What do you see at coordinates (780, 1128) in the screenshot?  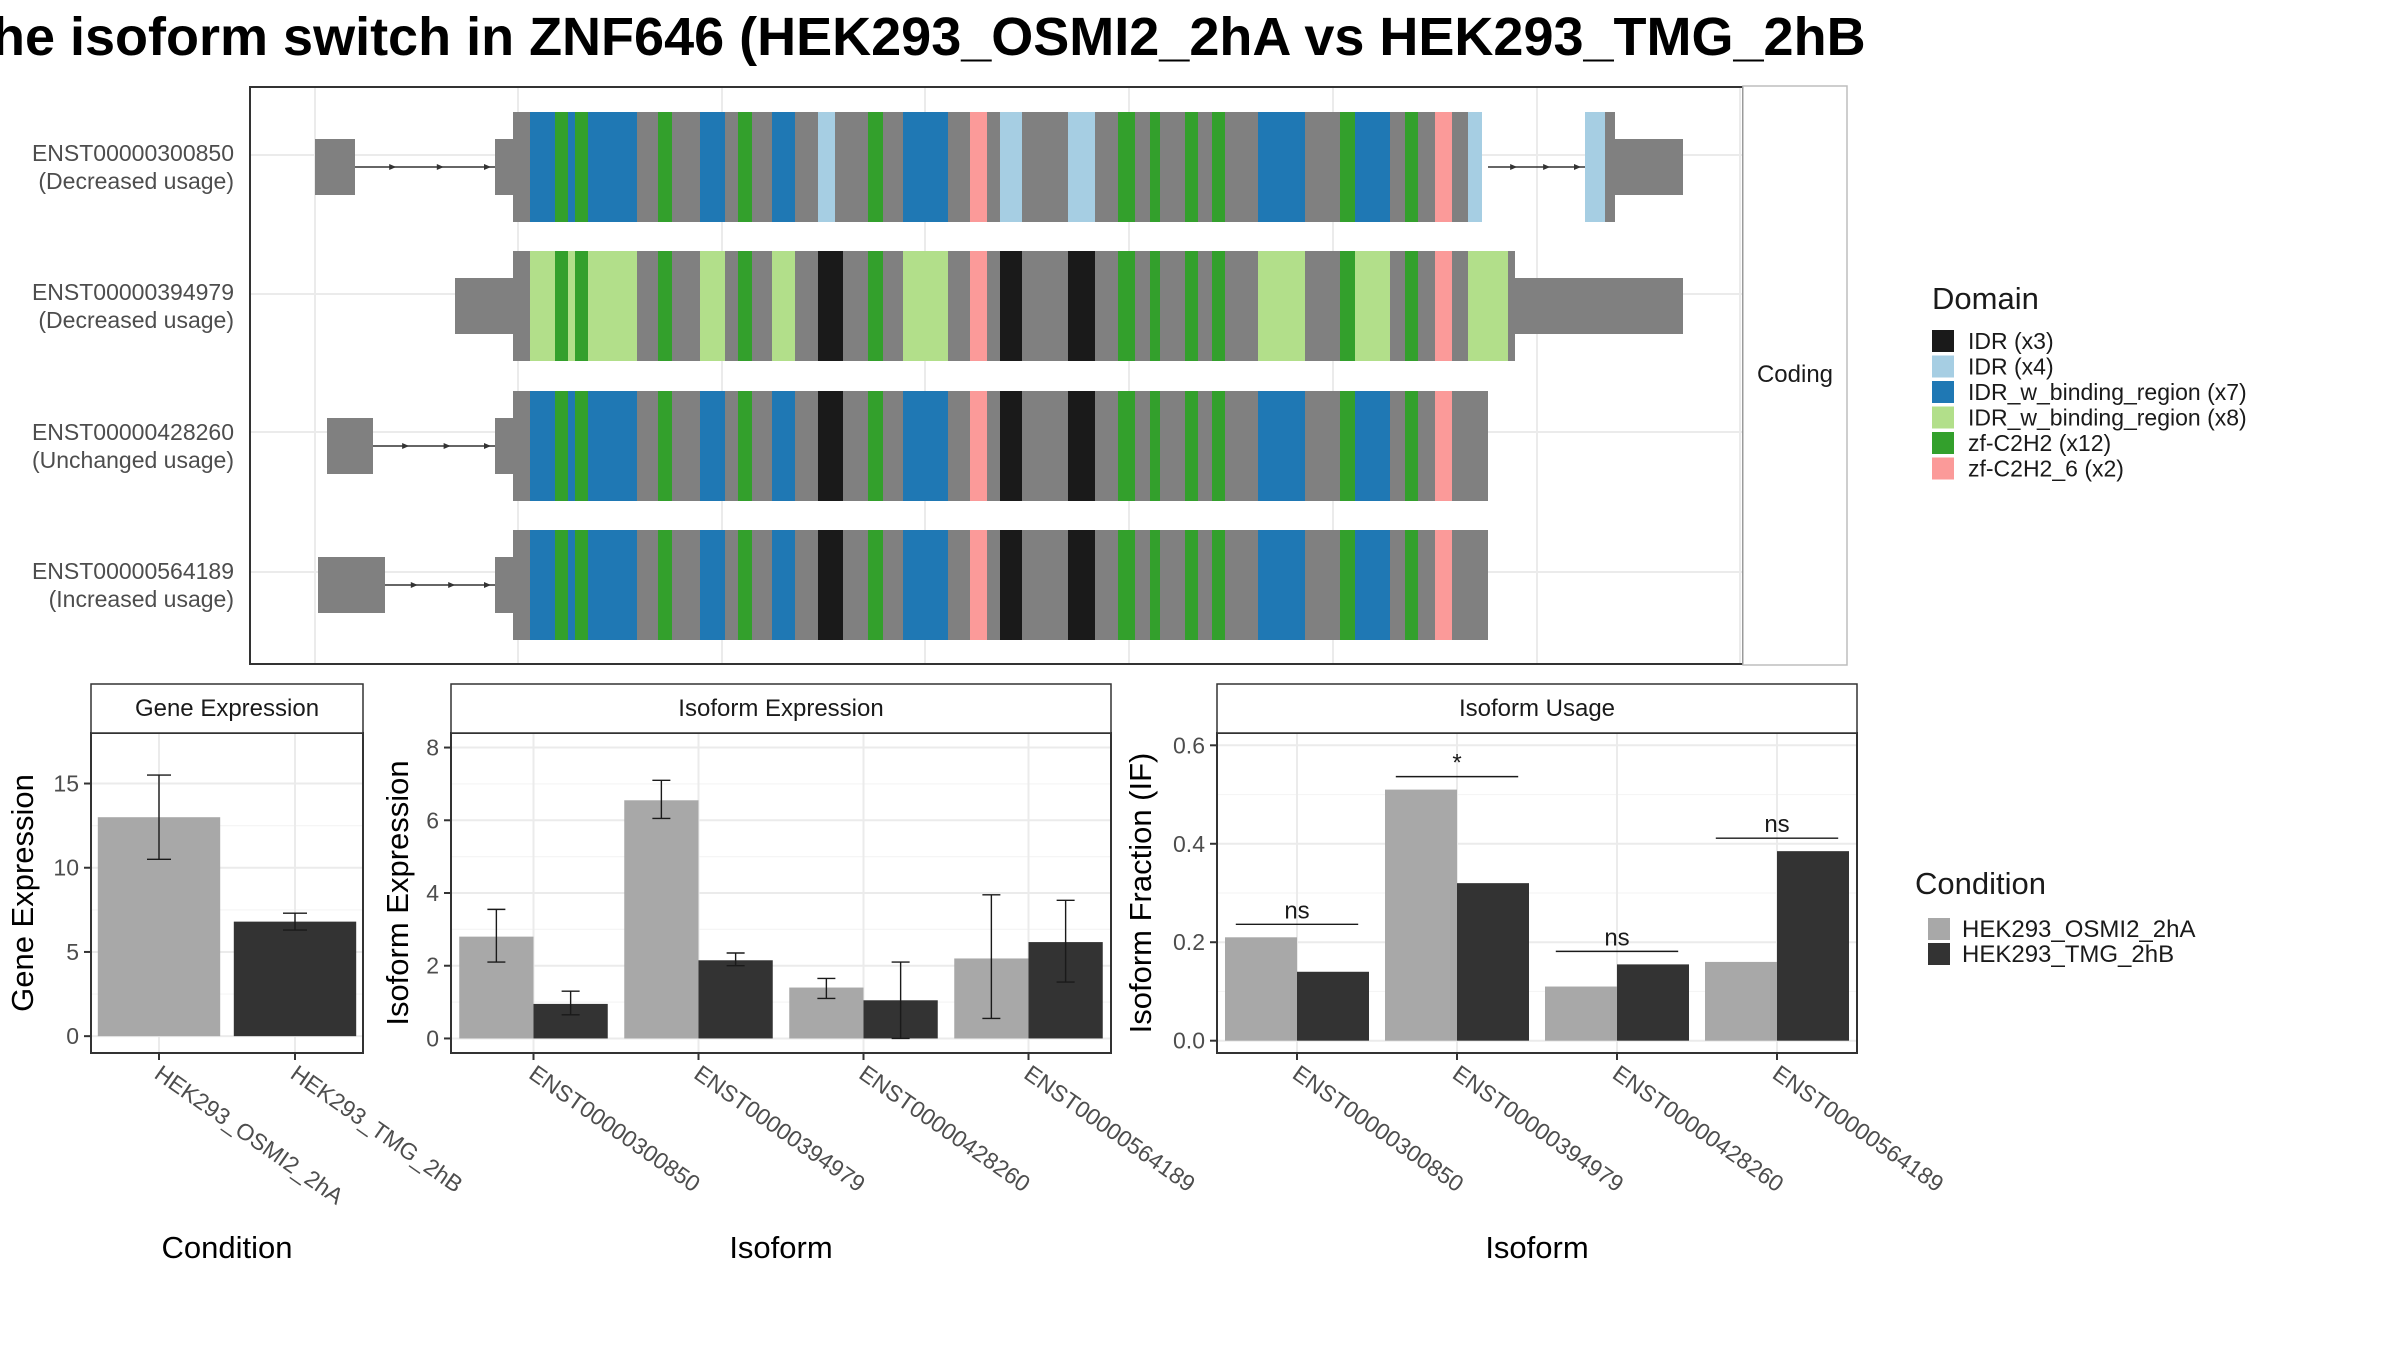 I see `x-tick-label: ENST00000394979` at bounding box center [780, 1128].